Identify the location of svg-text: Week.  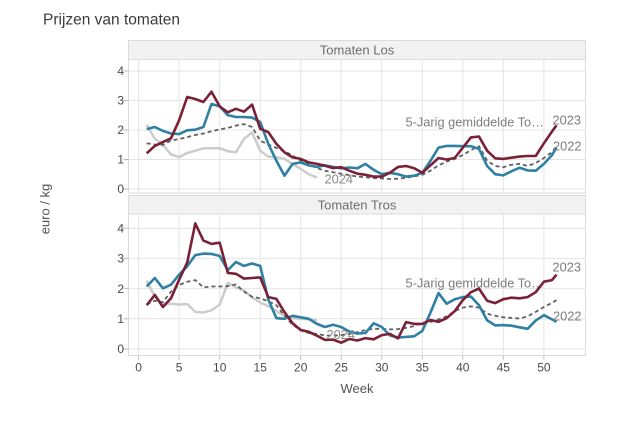
(357, 388).